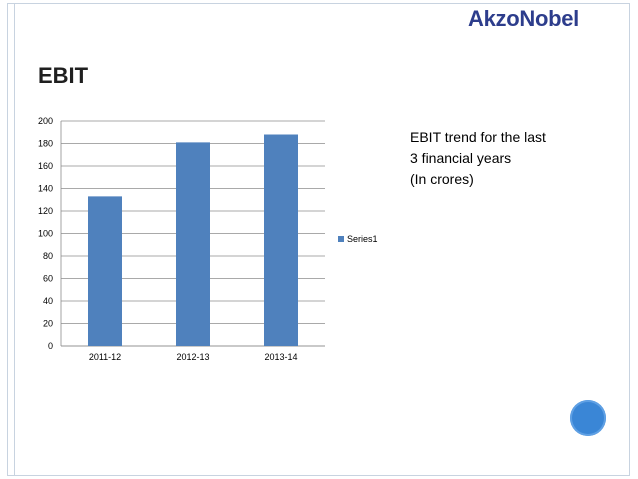 The width and height of the screenshot is (638, 479). I want to click on x-tick-label: 2012-13, so click(192, 357).